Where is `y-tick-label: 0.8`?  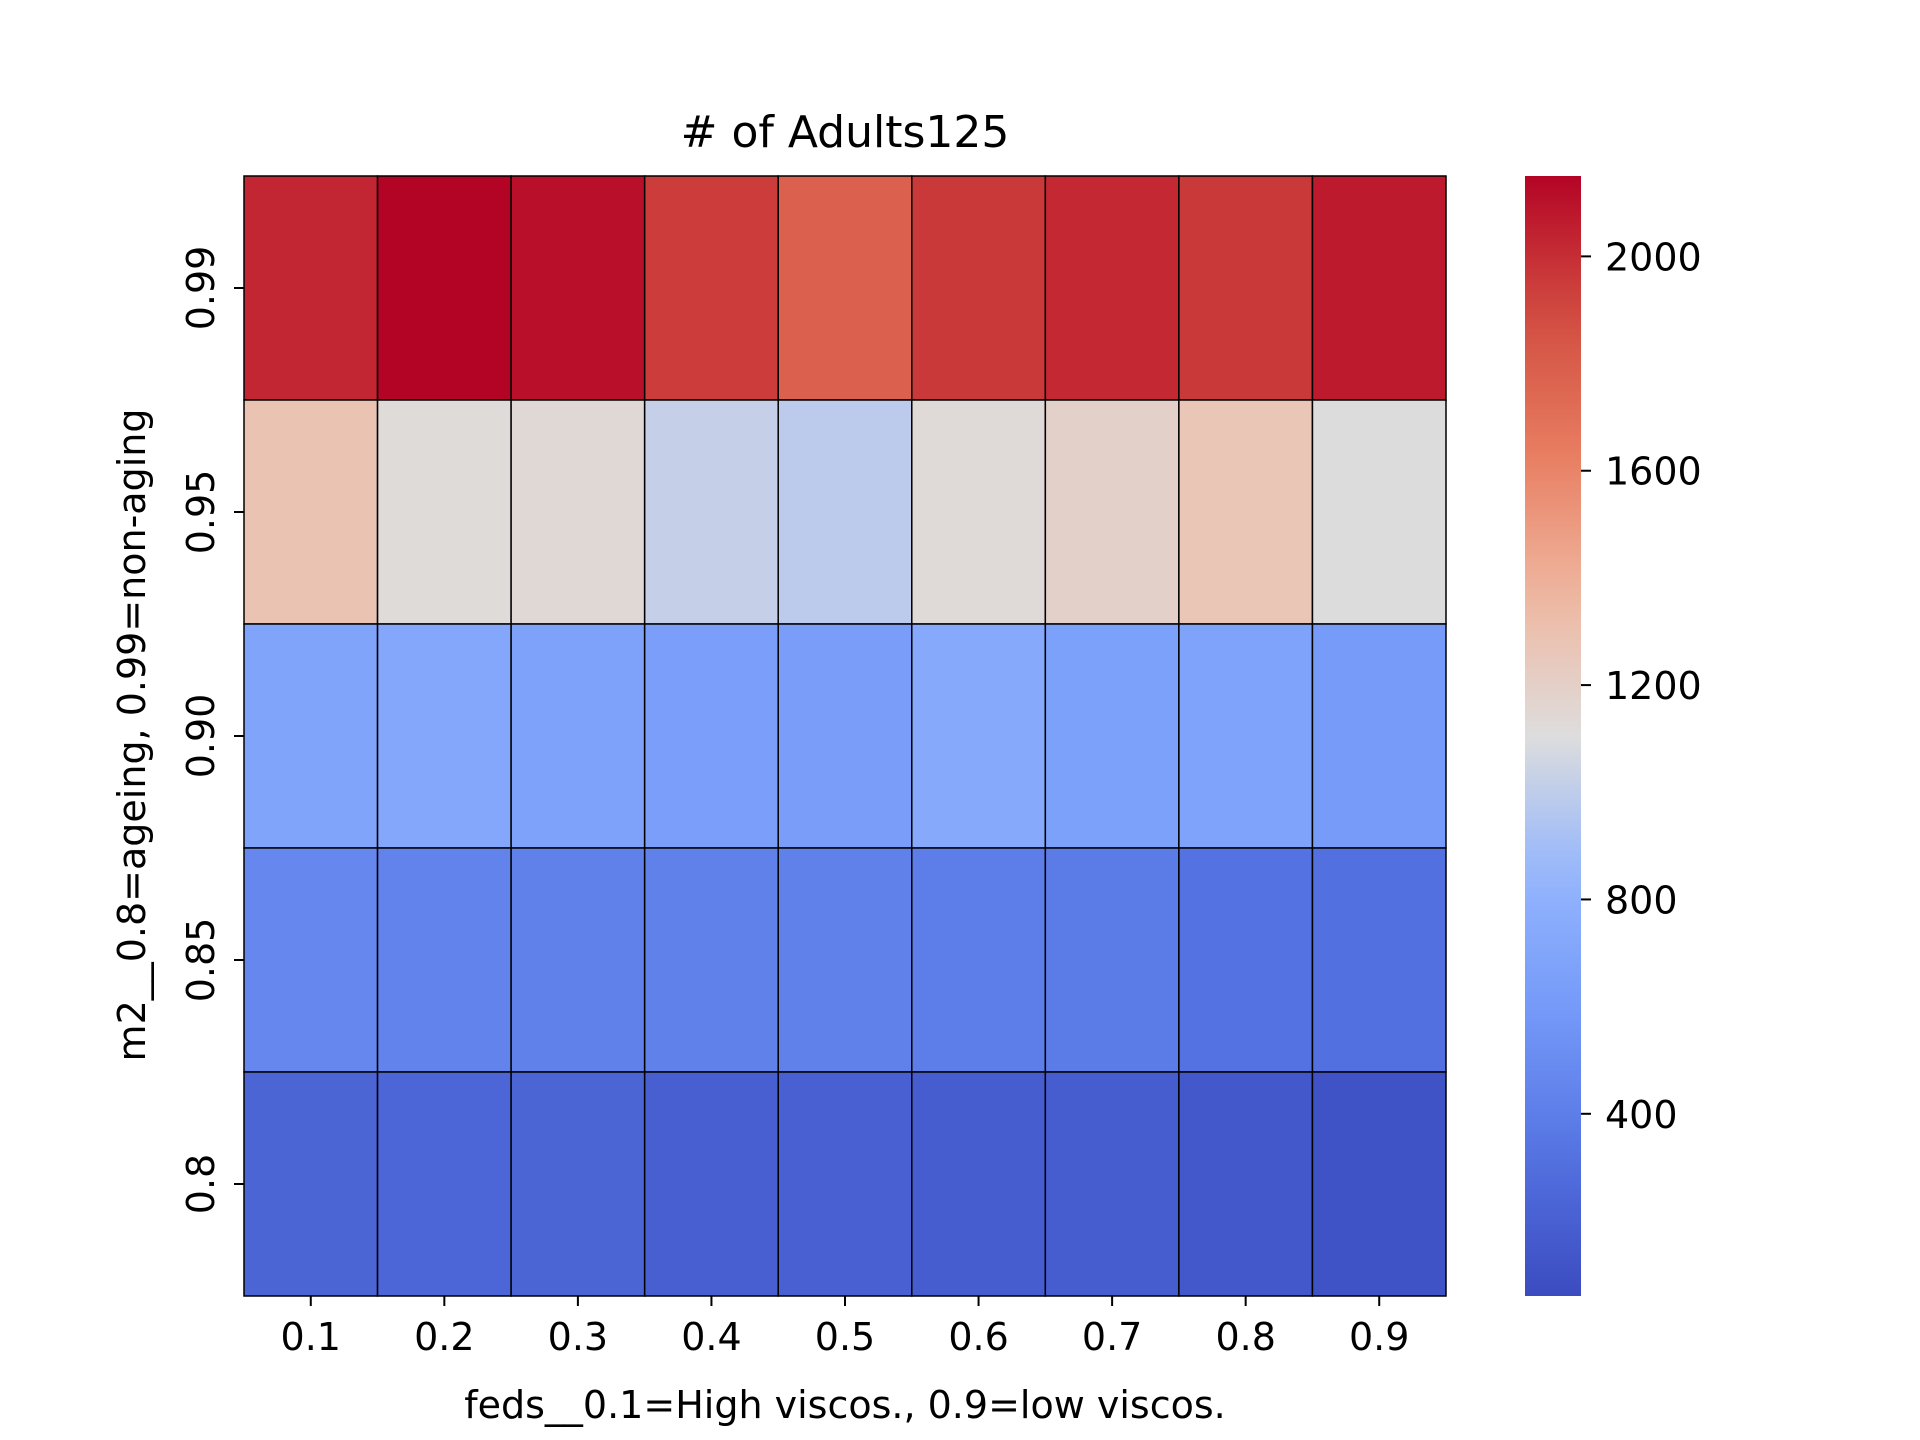
y-tick-label: 0.8 is located at coordinates (201, 1184).